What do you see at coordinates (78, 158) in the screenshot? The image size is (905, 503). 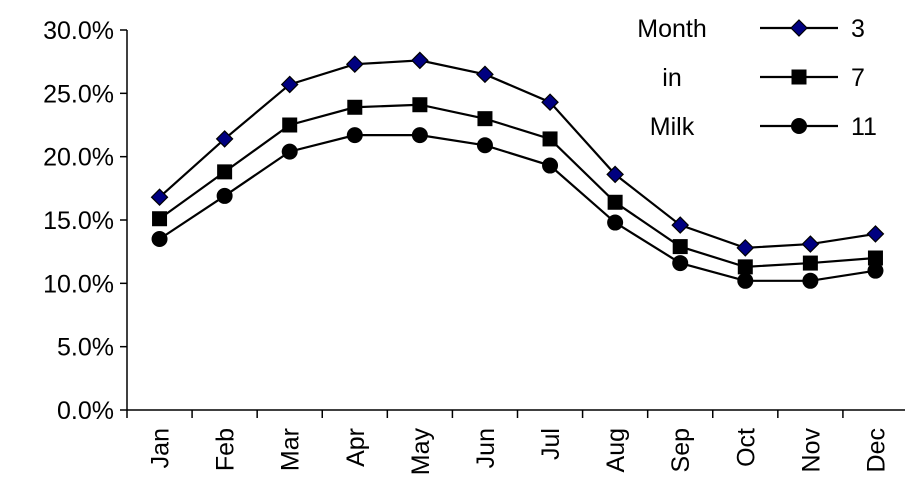 I see `y-tick-label: 20.0%` at bounding box center [78, 158].